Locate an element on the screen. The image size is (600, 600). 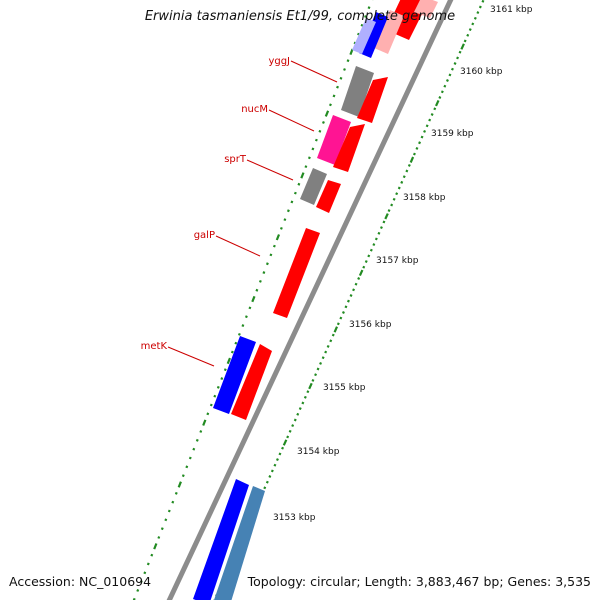
ruler-label: 3154 kbp is located at coordinates (318, 452).